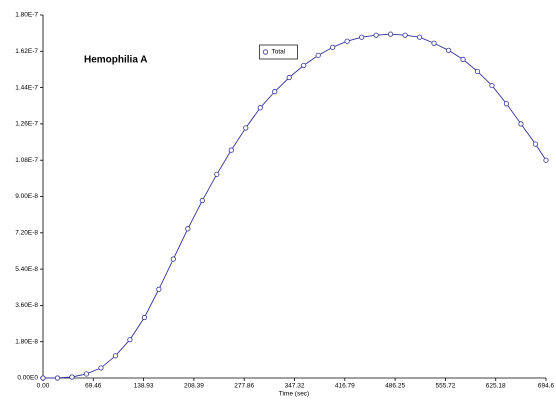 This screenshot has height=400, width=556. Describe the element at coordinates (26, 196) in the screenshot. I see `y-tick-label: 9.00E-8` at that location.